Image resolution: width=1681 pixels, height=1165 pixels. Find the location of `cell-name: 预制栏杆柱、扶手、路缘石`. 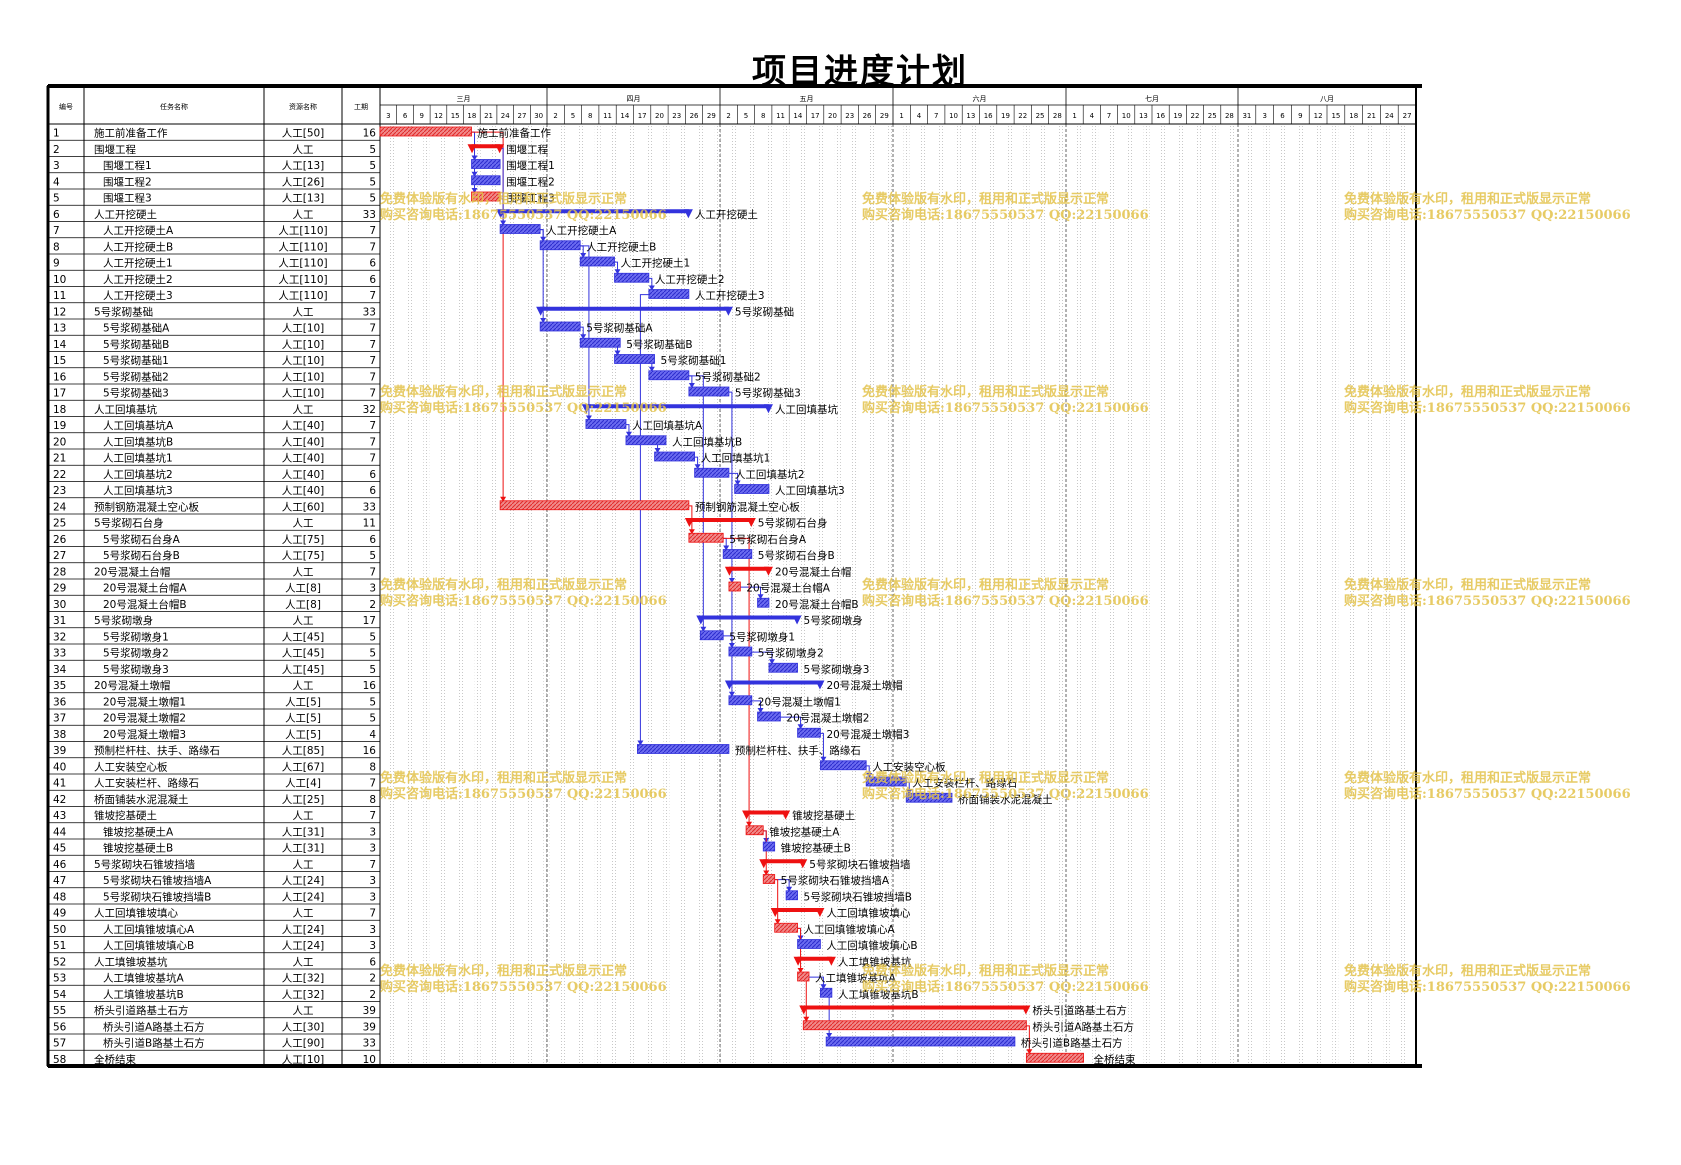

cell-name: 预制栏杆柱、扶手、路缘石 is located at coordinates (157, 750).